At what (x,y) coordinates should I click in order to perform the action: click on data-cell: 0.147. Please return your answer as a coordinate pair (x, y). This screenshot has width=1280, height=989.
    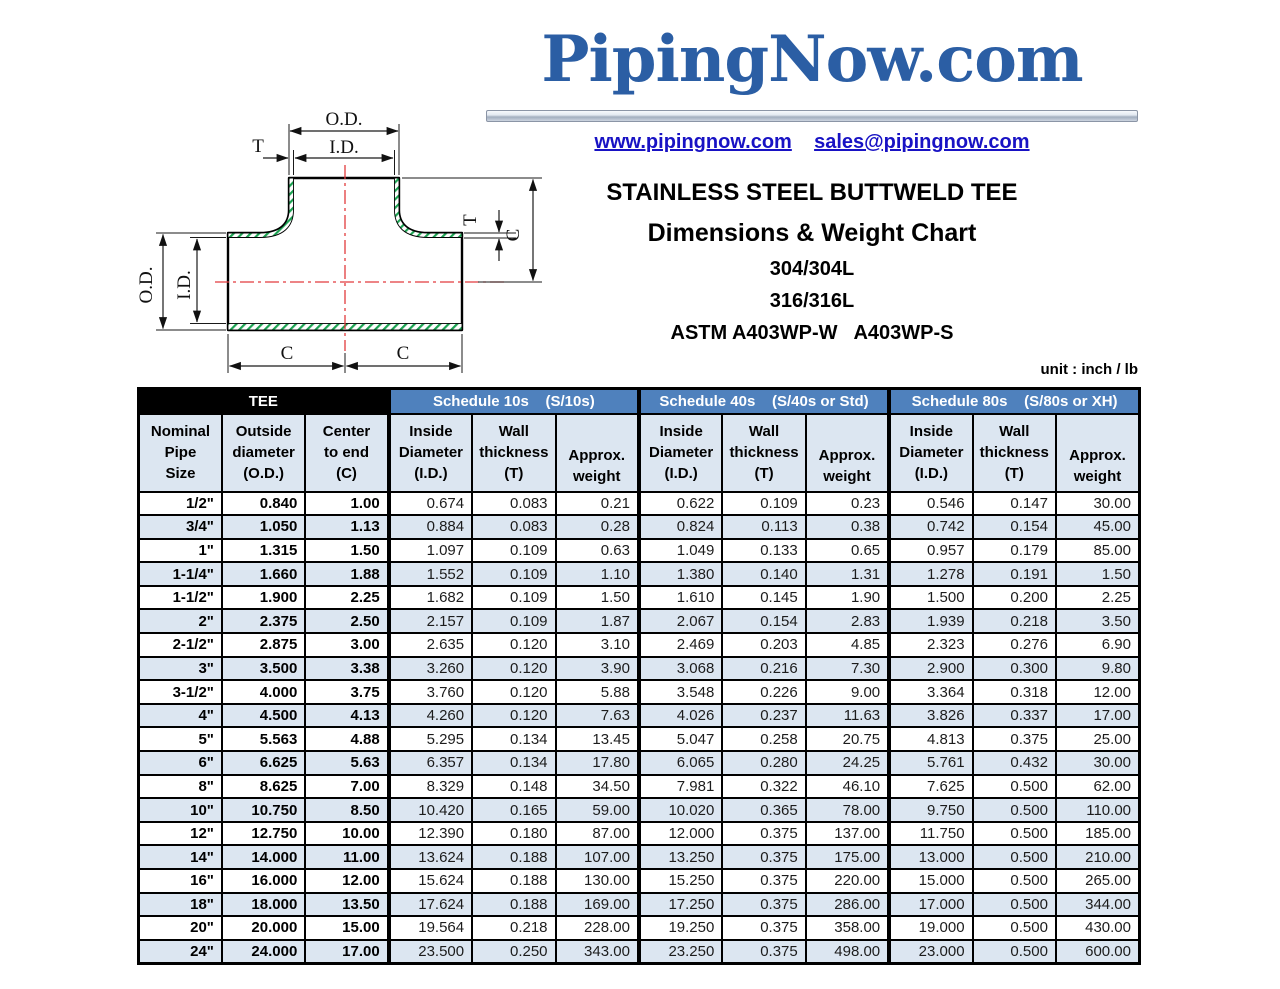
    Looking at the image, I should click on (1014, 503).